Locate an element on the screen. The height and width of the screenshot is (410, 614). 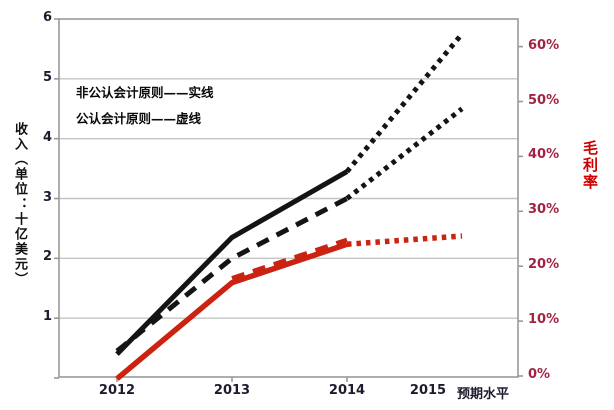
right-tick-label: 10% is located at coordinates (544, 320).